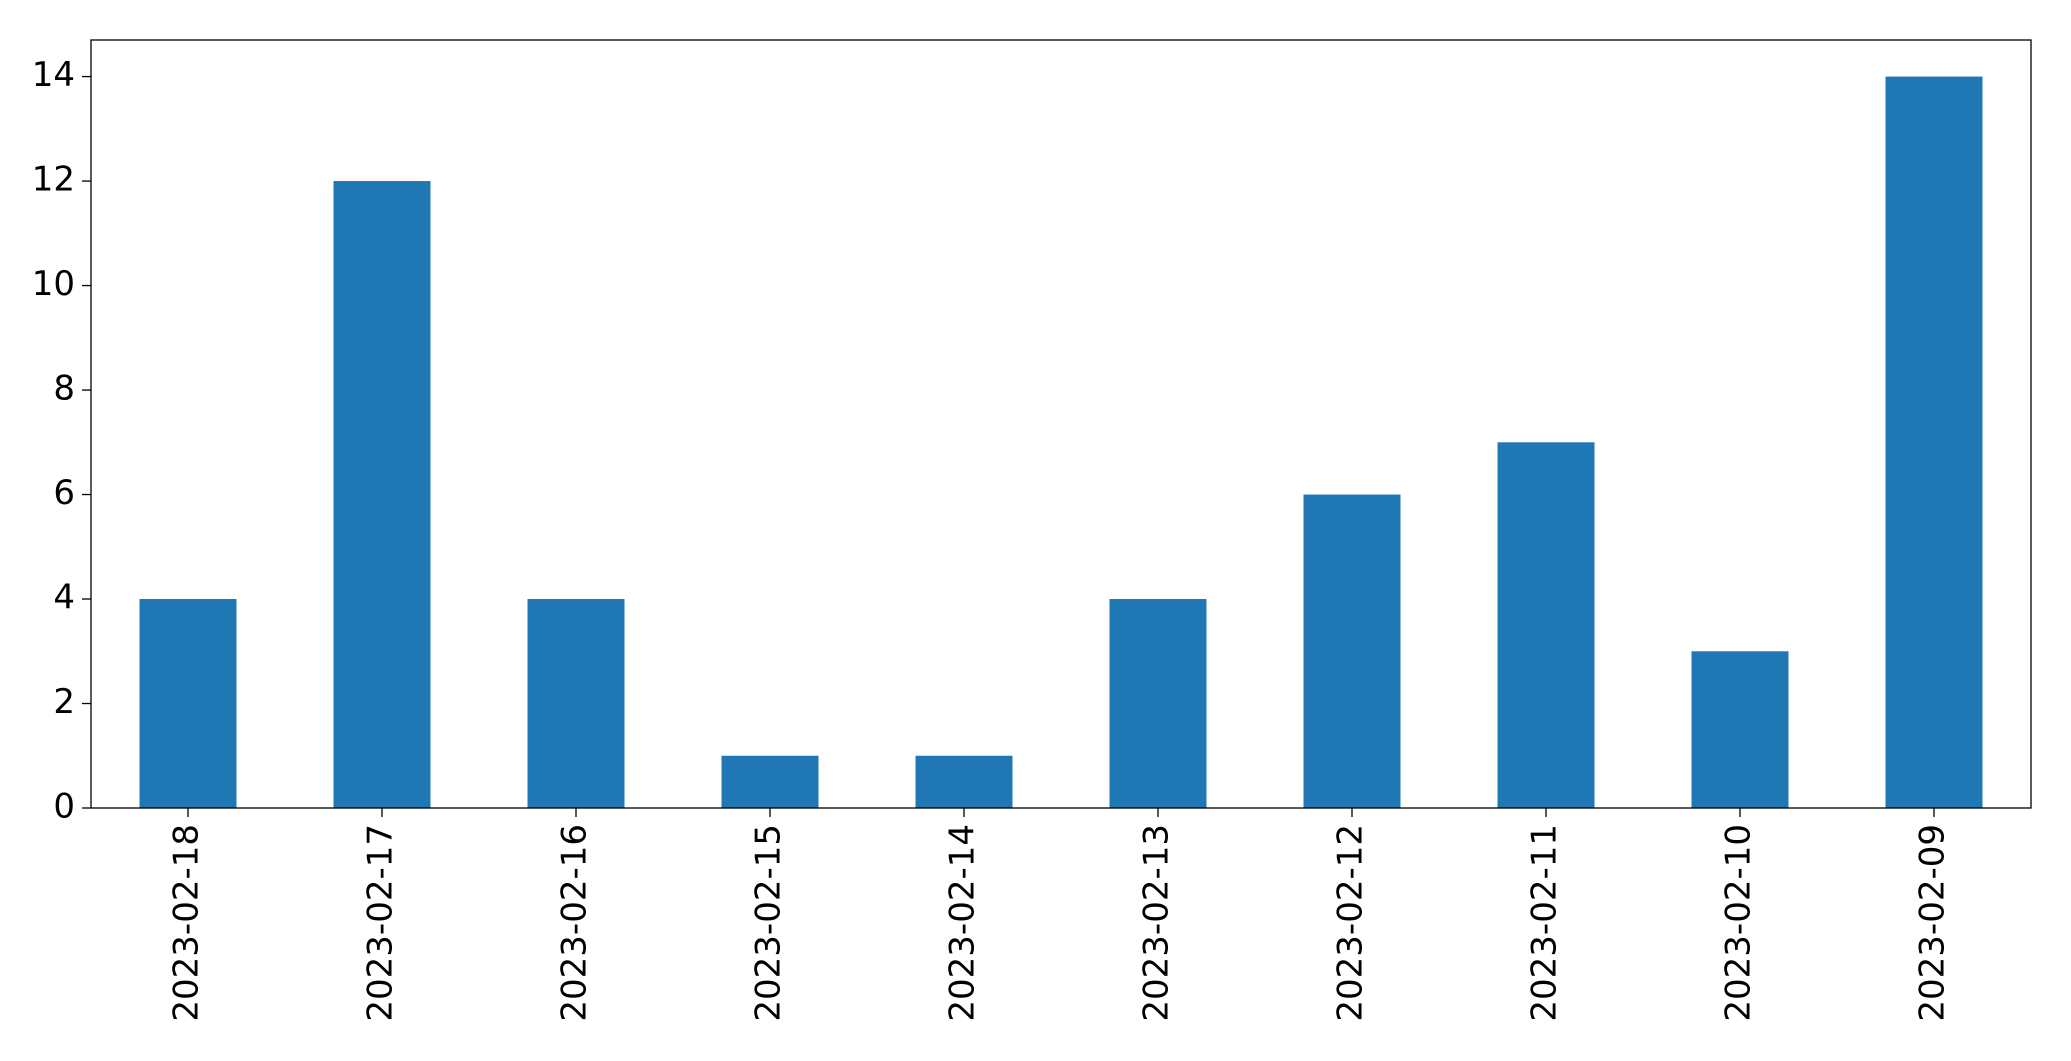  What do you see at coordinates (53, 180) in the screenshot?
I see `y-tick-label: 12` at bounding box center [53, 180].